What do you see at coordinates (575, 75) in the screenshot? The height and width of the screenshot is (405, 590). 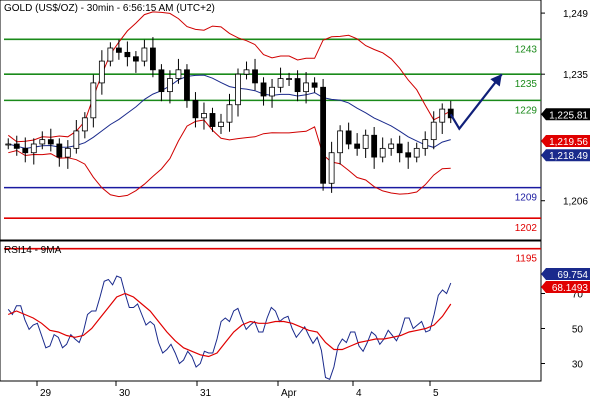 I see `price-axis-label: 1,235` at bounding box center [575, 75].